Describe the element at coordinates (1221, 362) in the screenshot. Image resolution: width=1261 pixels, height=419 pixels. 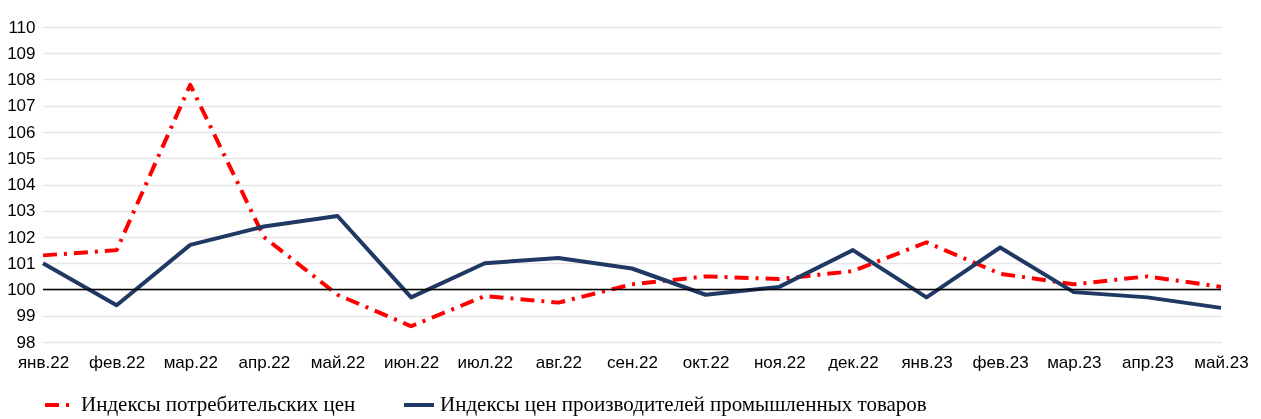
I see `x-tick-label: май.23` at that location.